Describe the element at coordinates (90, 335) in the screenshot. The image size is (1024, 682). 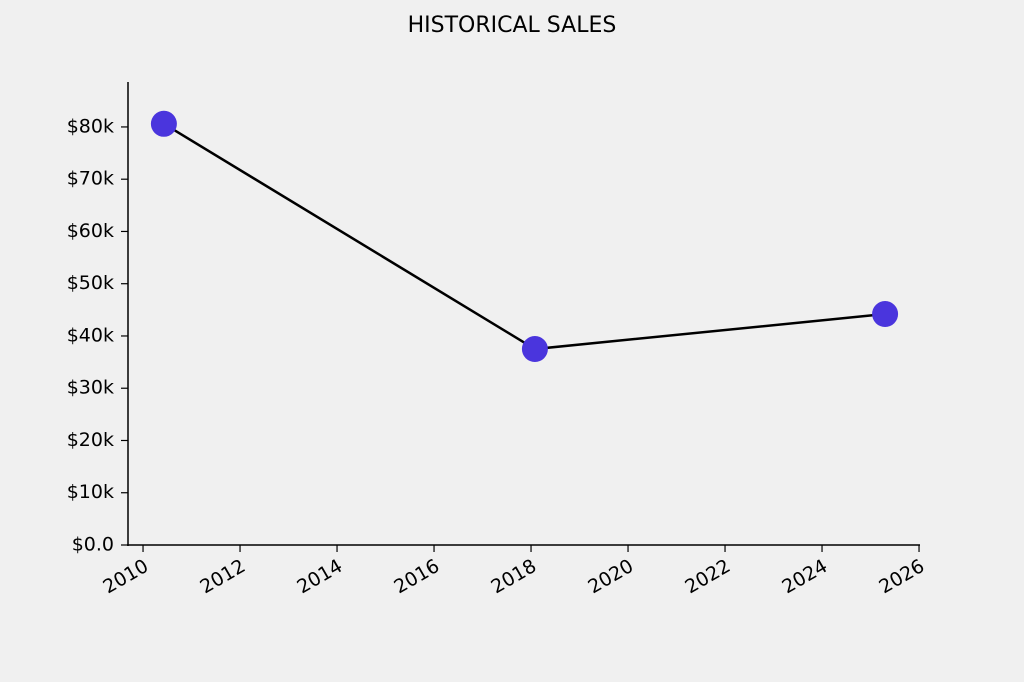
I see `y-tick-label: $40k` at that location.